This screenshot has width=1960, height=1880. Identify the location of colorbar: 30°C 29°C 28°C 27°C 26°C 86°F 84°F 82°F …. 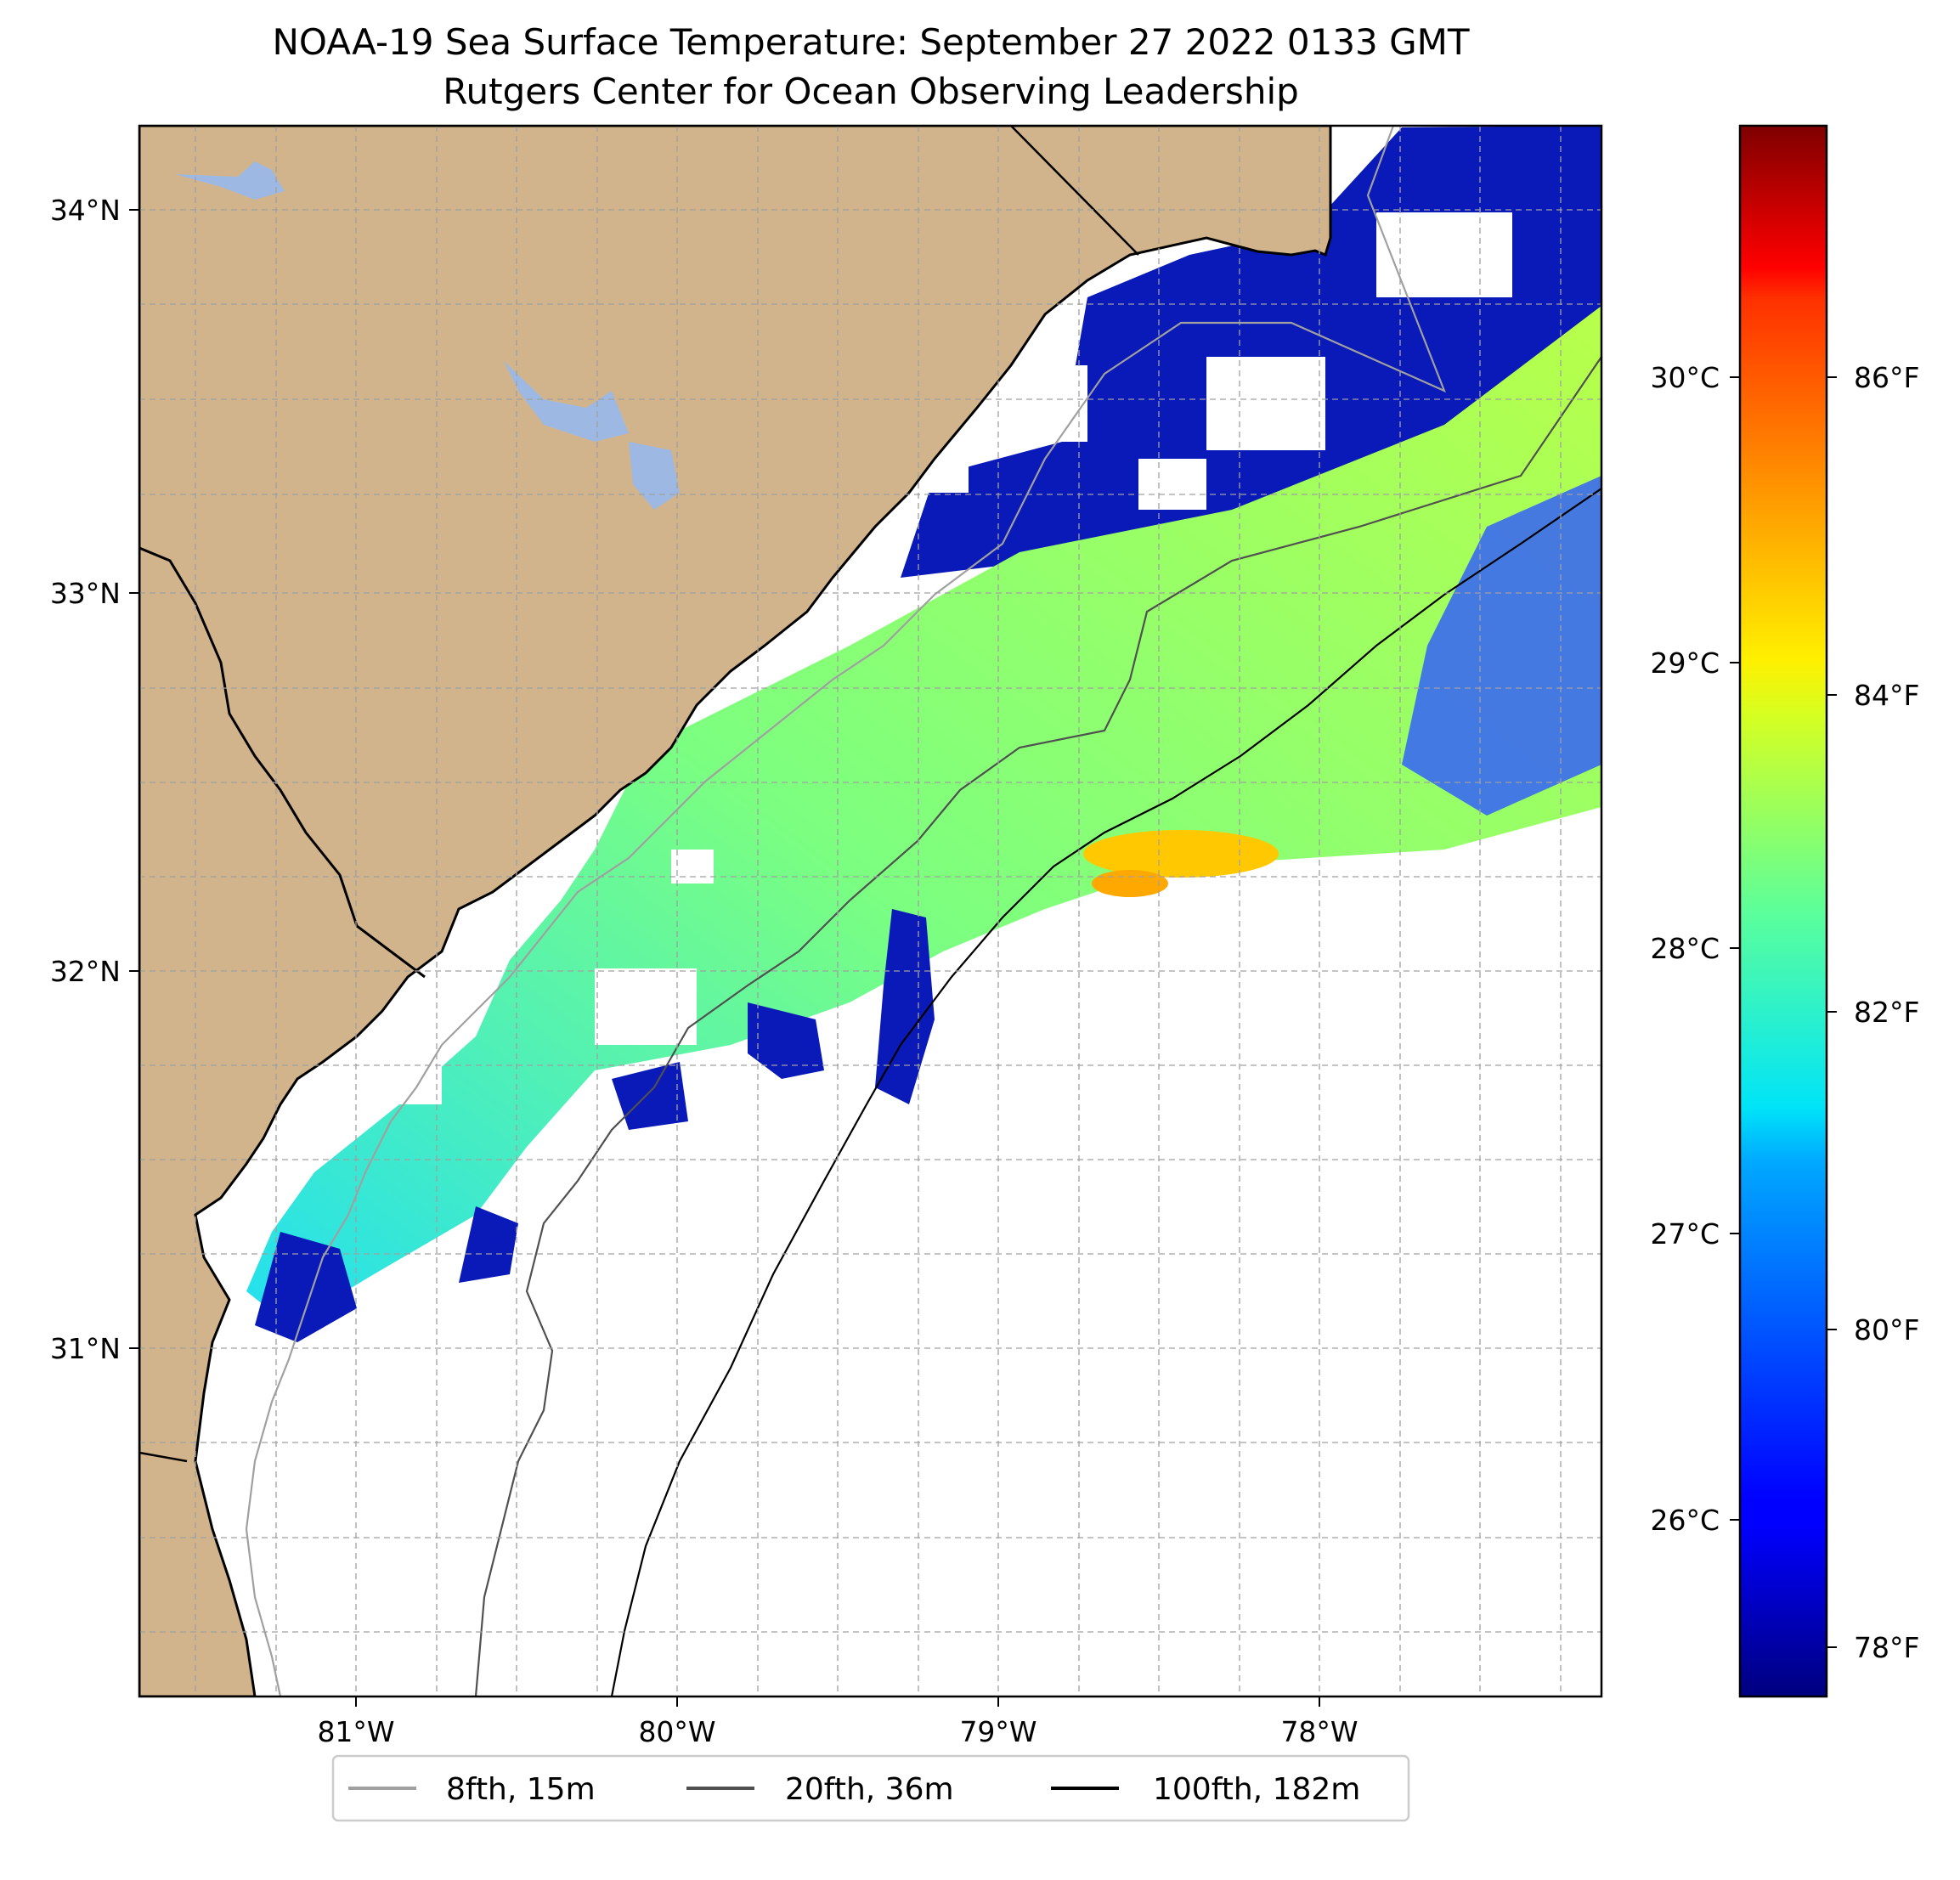
(1785, 911).